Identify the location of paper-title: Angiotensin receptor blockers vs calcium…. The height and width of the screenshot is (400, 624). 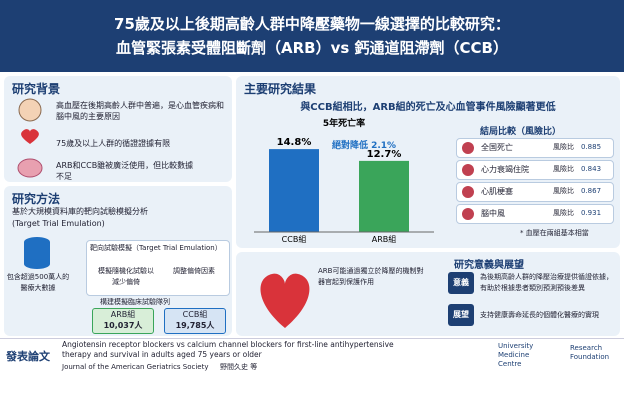
(228, 349).